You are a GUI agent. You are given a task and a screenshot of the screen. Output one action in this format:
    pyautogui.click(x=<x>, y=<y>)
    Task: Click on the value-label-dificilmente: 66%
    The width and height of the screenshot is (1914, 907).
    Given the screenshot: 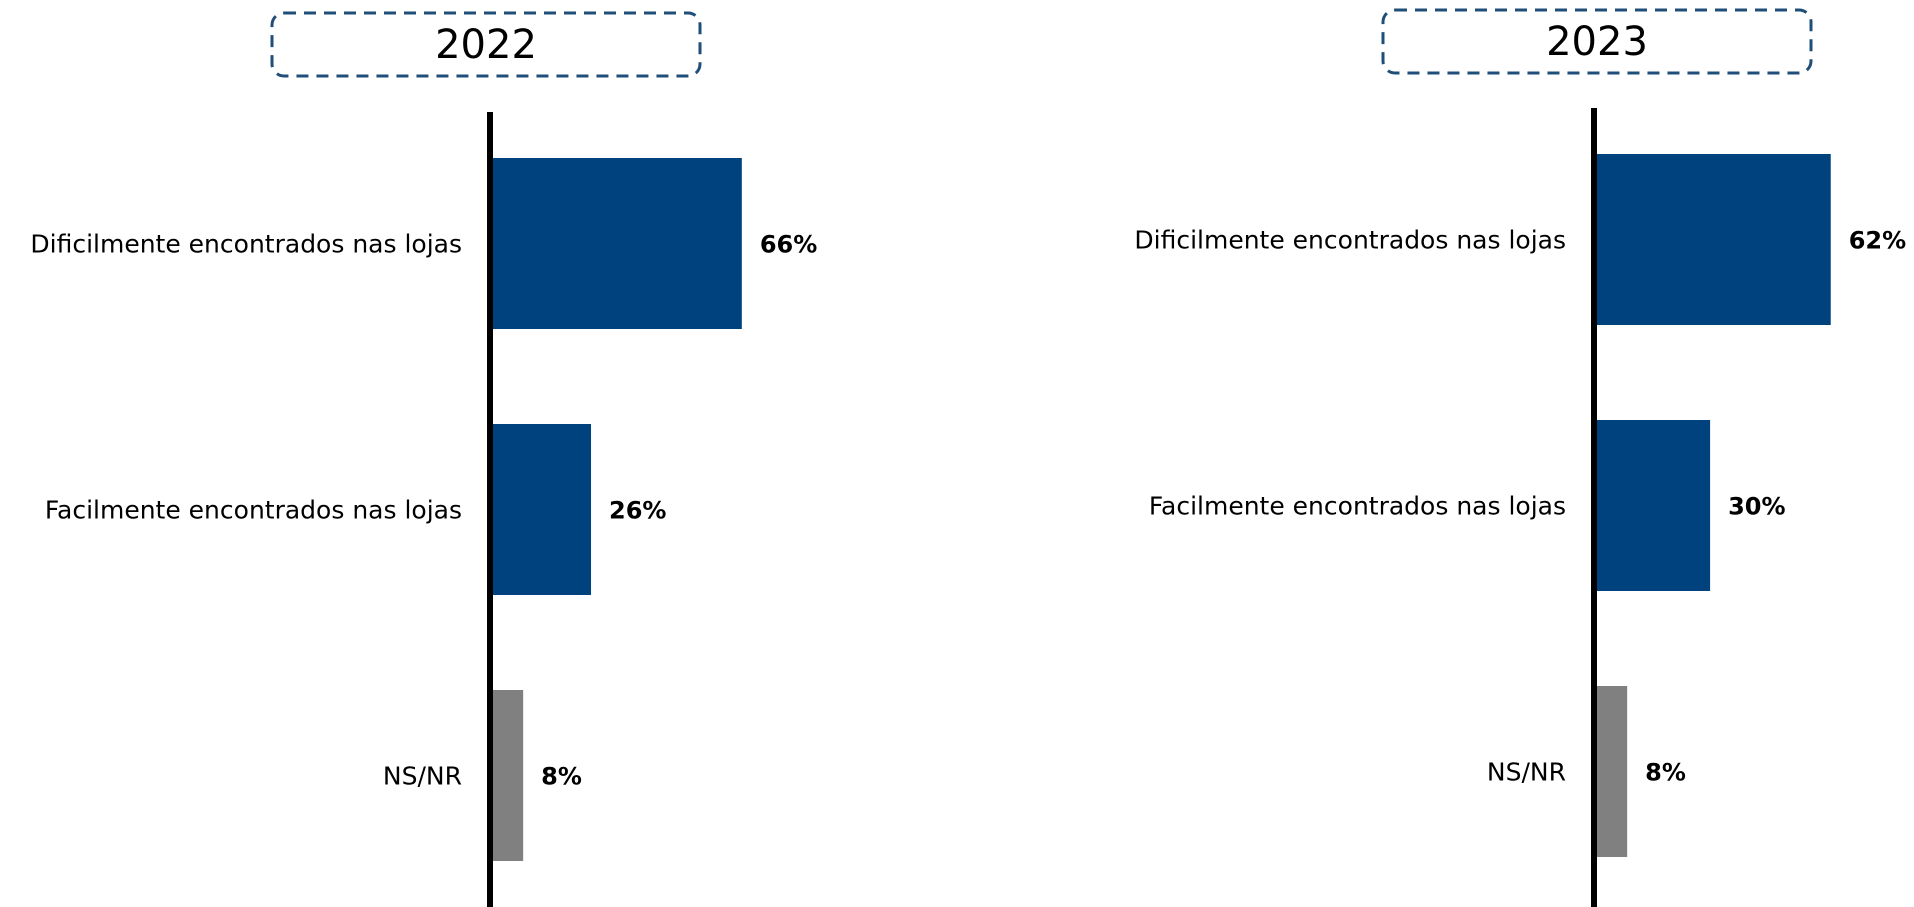 What is the action you would take?
    pyautogui.click(x=788, y=245)
    